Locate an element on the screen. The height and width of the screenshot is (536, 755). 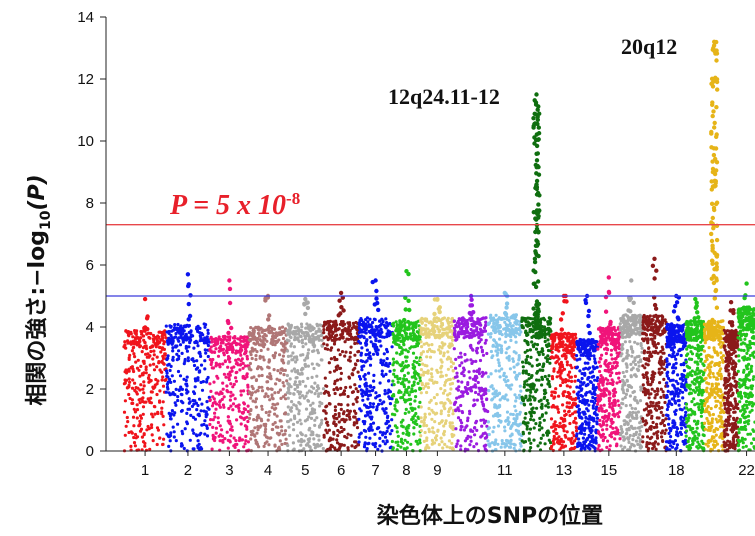
x-tick-label: 7 is located at coordinates (375, 470).